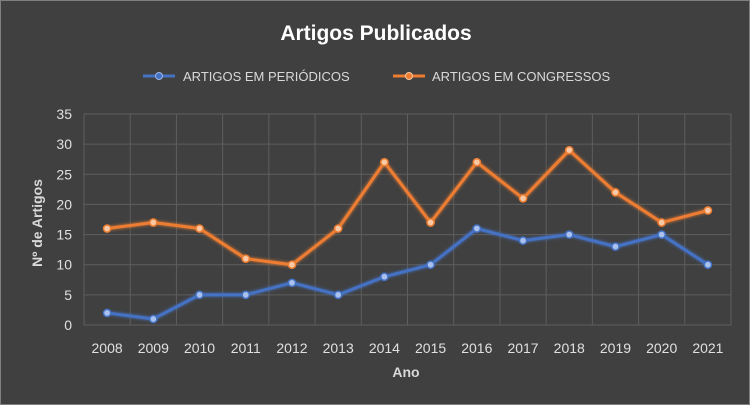  What do you see at coordinates (159, 76) in the screenshot?
I see `legend-marker-periodicos` at bounding box center [159, 76].